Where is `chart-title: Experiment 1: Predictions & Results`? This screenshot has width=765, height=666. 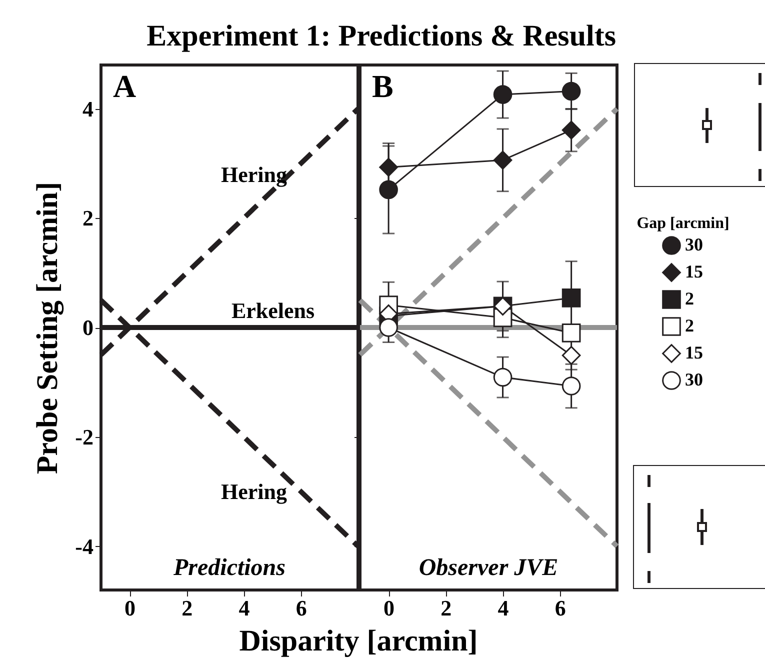
chart-title: Experiment 1: Predictions & Results is located at coordinates (381, 36).